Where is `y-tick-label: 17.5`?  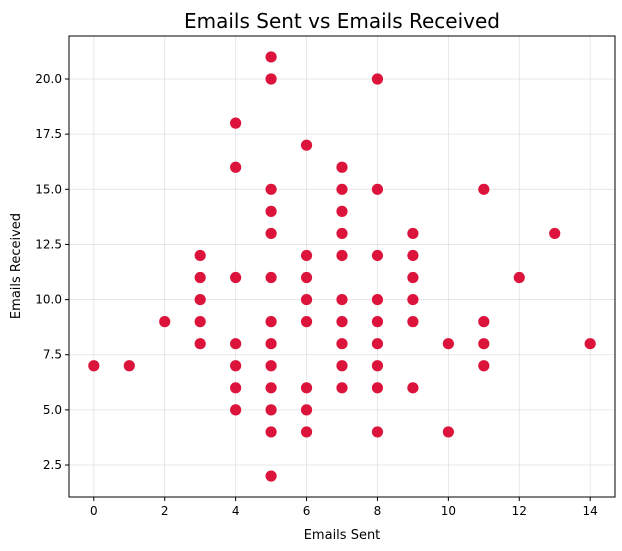
y-tick-label: 17.5 is located at coordinates (48, 134).